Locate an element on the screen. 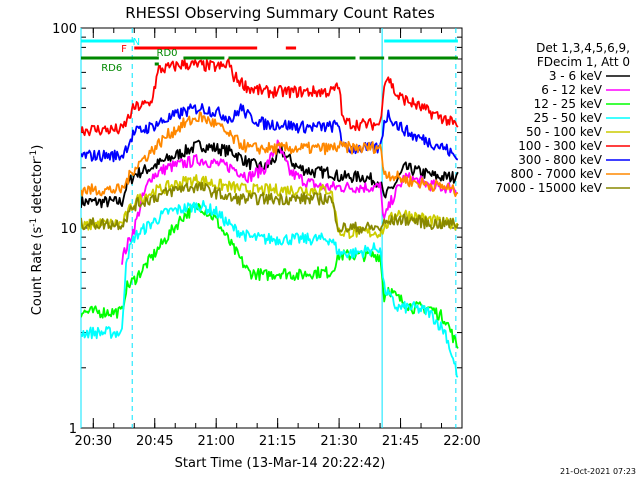  legend-header-line1: Det 1,3,4,5,6,9, is located at coordinates (583, 48).